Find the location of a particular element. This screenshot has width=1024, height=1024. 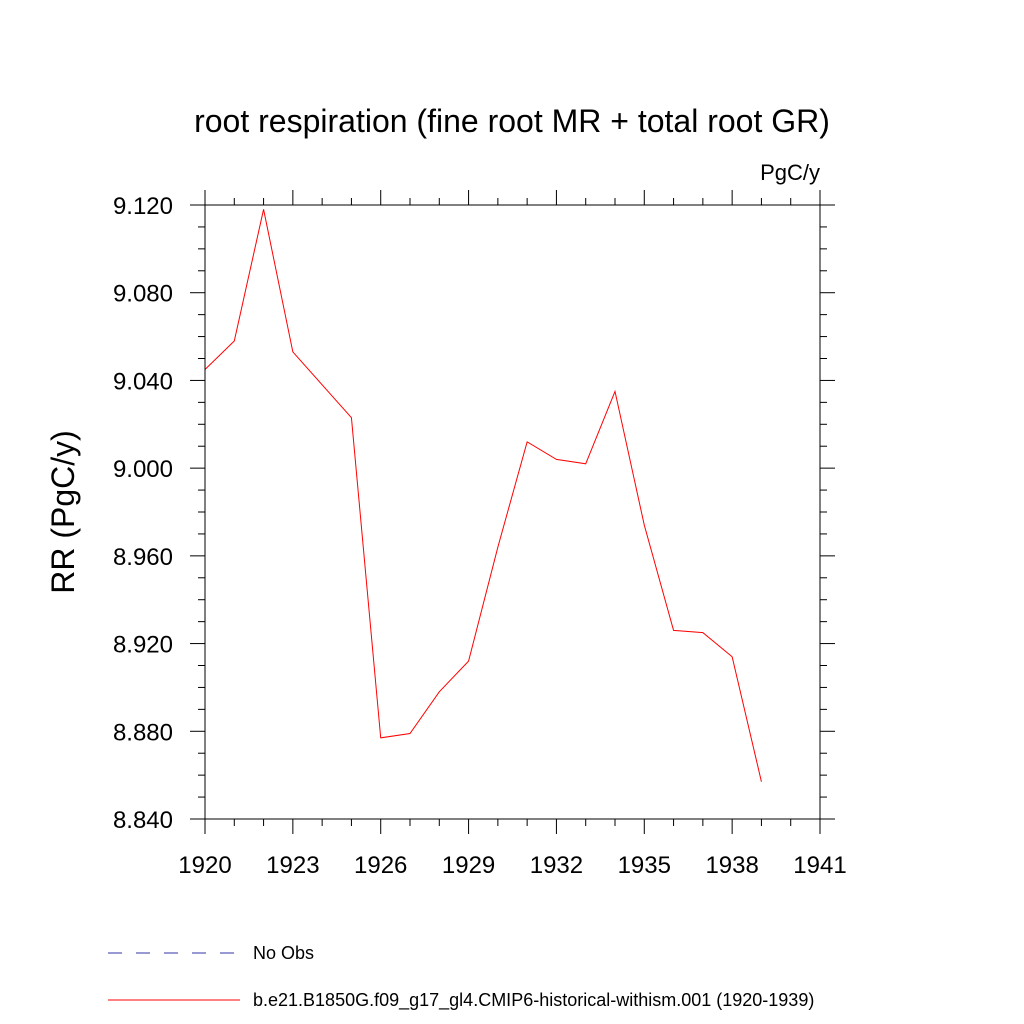

x-tick-label: 1920 is located at coordinates (204, 865).